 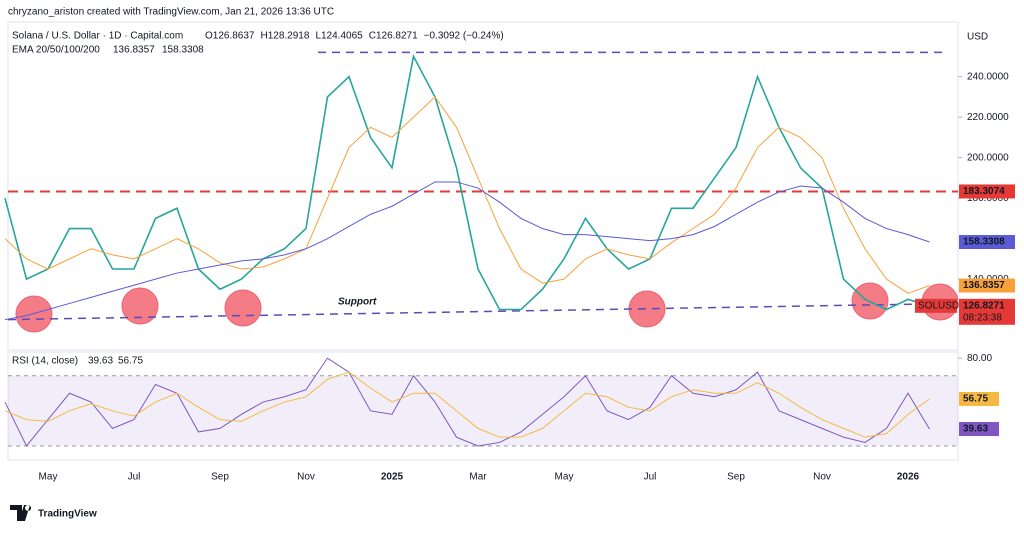 What do you see at coordinates (984, 191) in the screenshot?
I see `price-tag-label: 183.3074` at bounding box center [984, 191].